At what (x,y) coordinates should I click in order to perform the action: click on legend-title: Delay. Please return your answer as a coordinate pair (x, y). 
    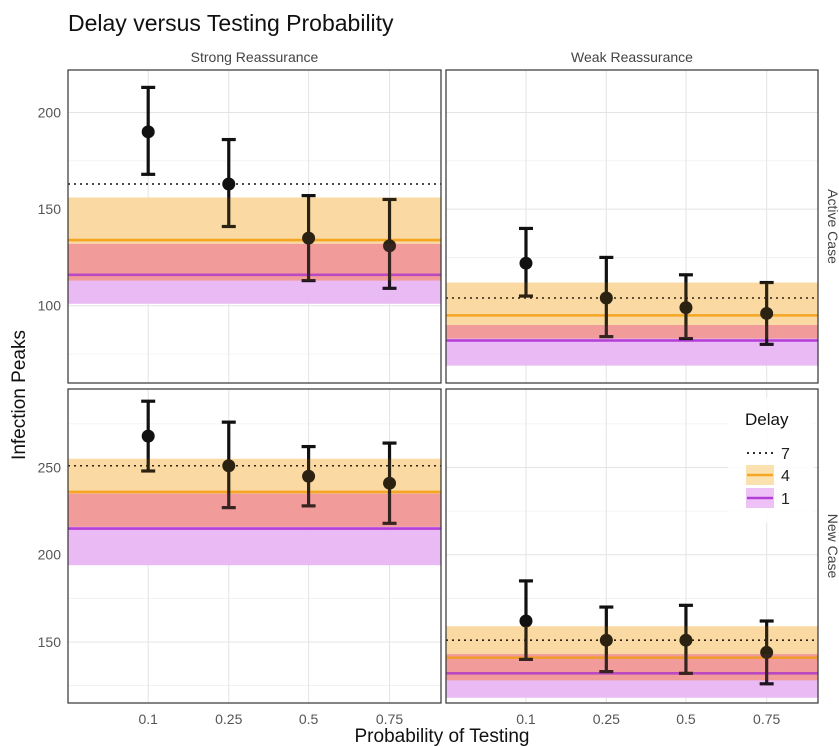
    Looking at the image, I should click on (767, 419).